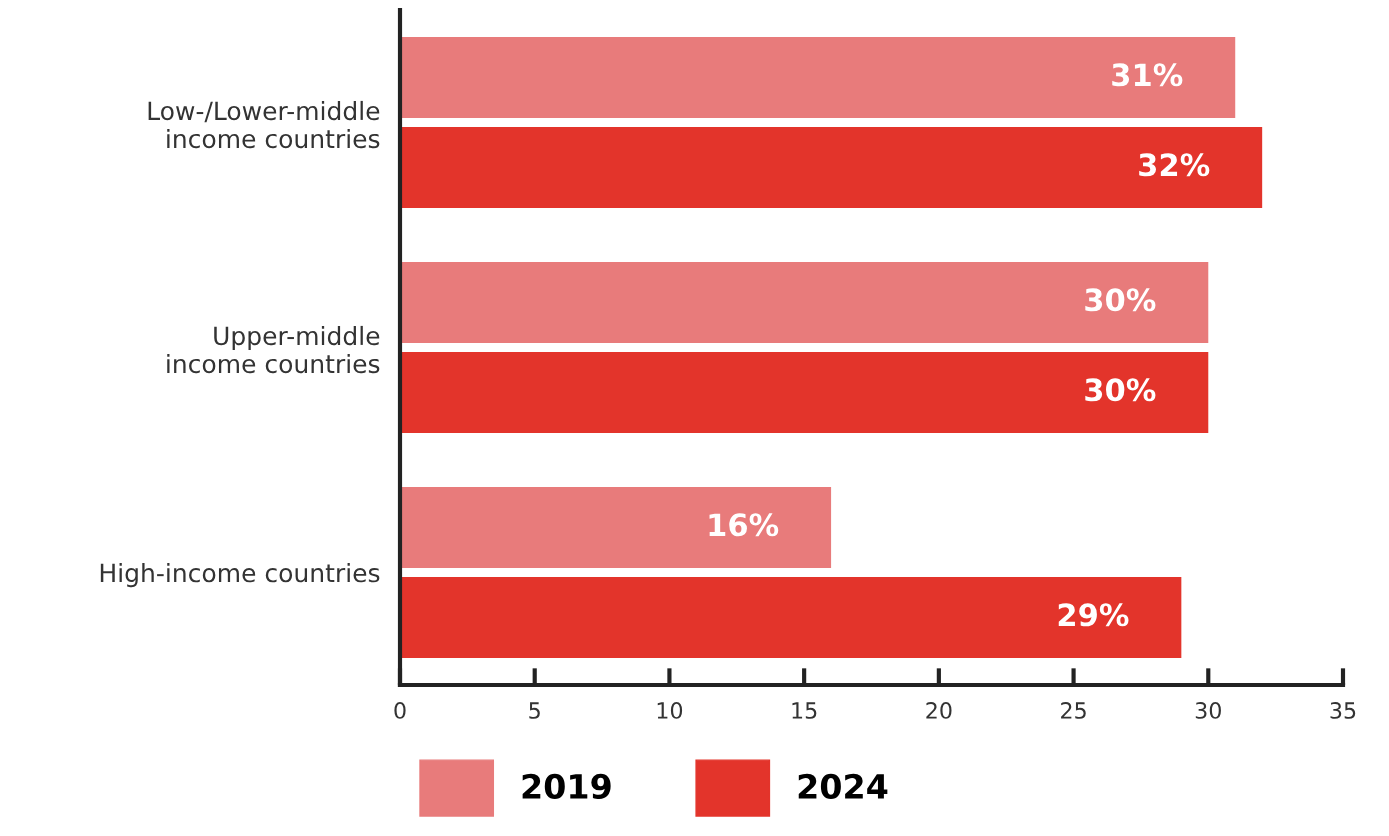  What do you see at coordinates (670, 710) in the screenshot?
I see `x-tick-label: 10` at bounding box center [670, 710].